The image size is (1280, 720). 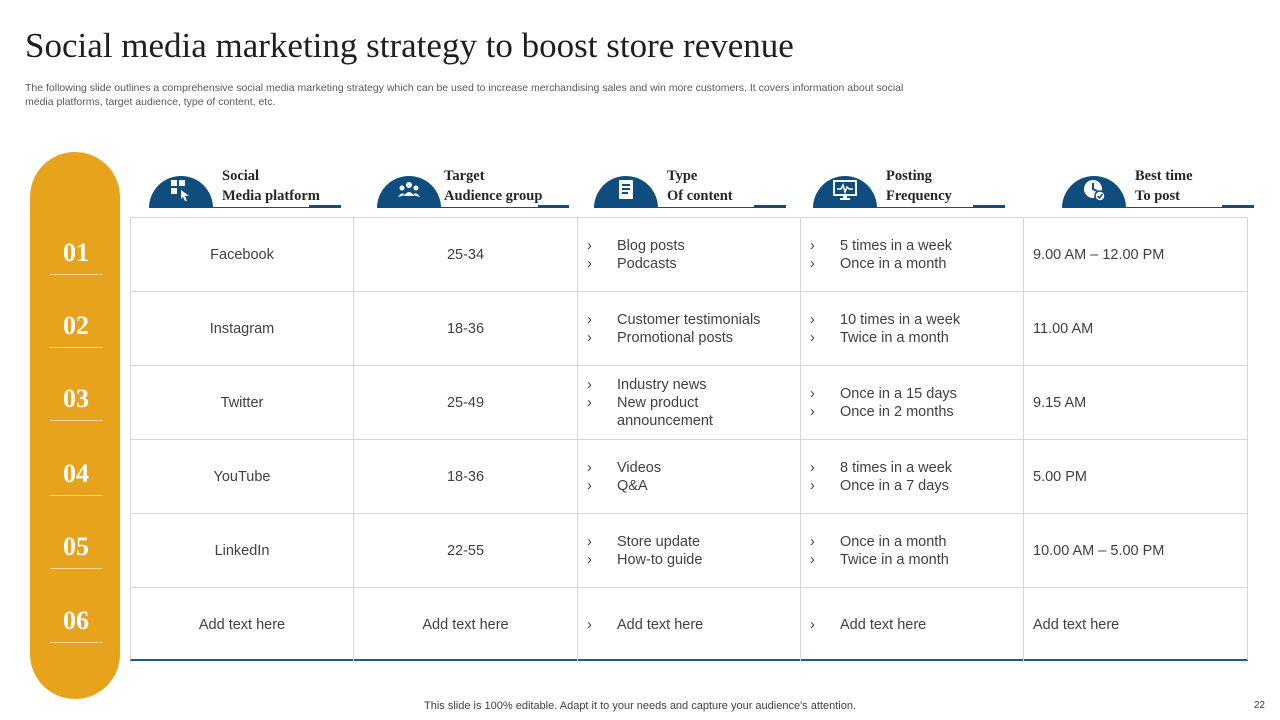 What do you see at coordinates (883, 412) in the screenshot?
I see `list-item: Once in 2 months` at bounding box center [883, 412].